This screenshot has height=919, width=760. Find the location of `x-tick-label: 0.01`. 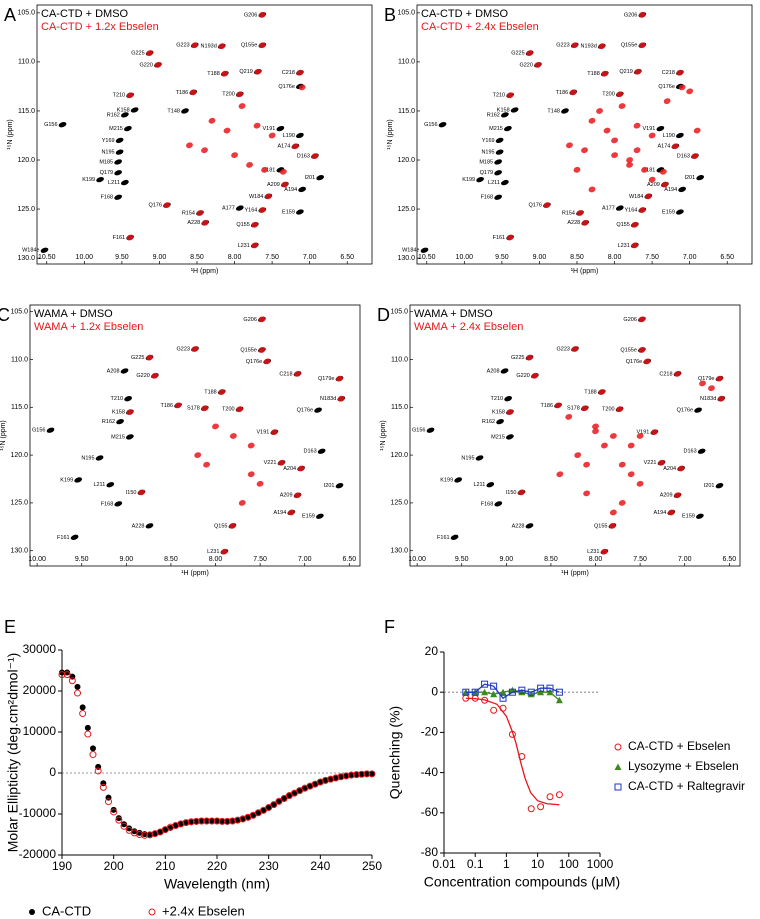

x-tick-label: 0.01 is located at coordinates (444, 864).